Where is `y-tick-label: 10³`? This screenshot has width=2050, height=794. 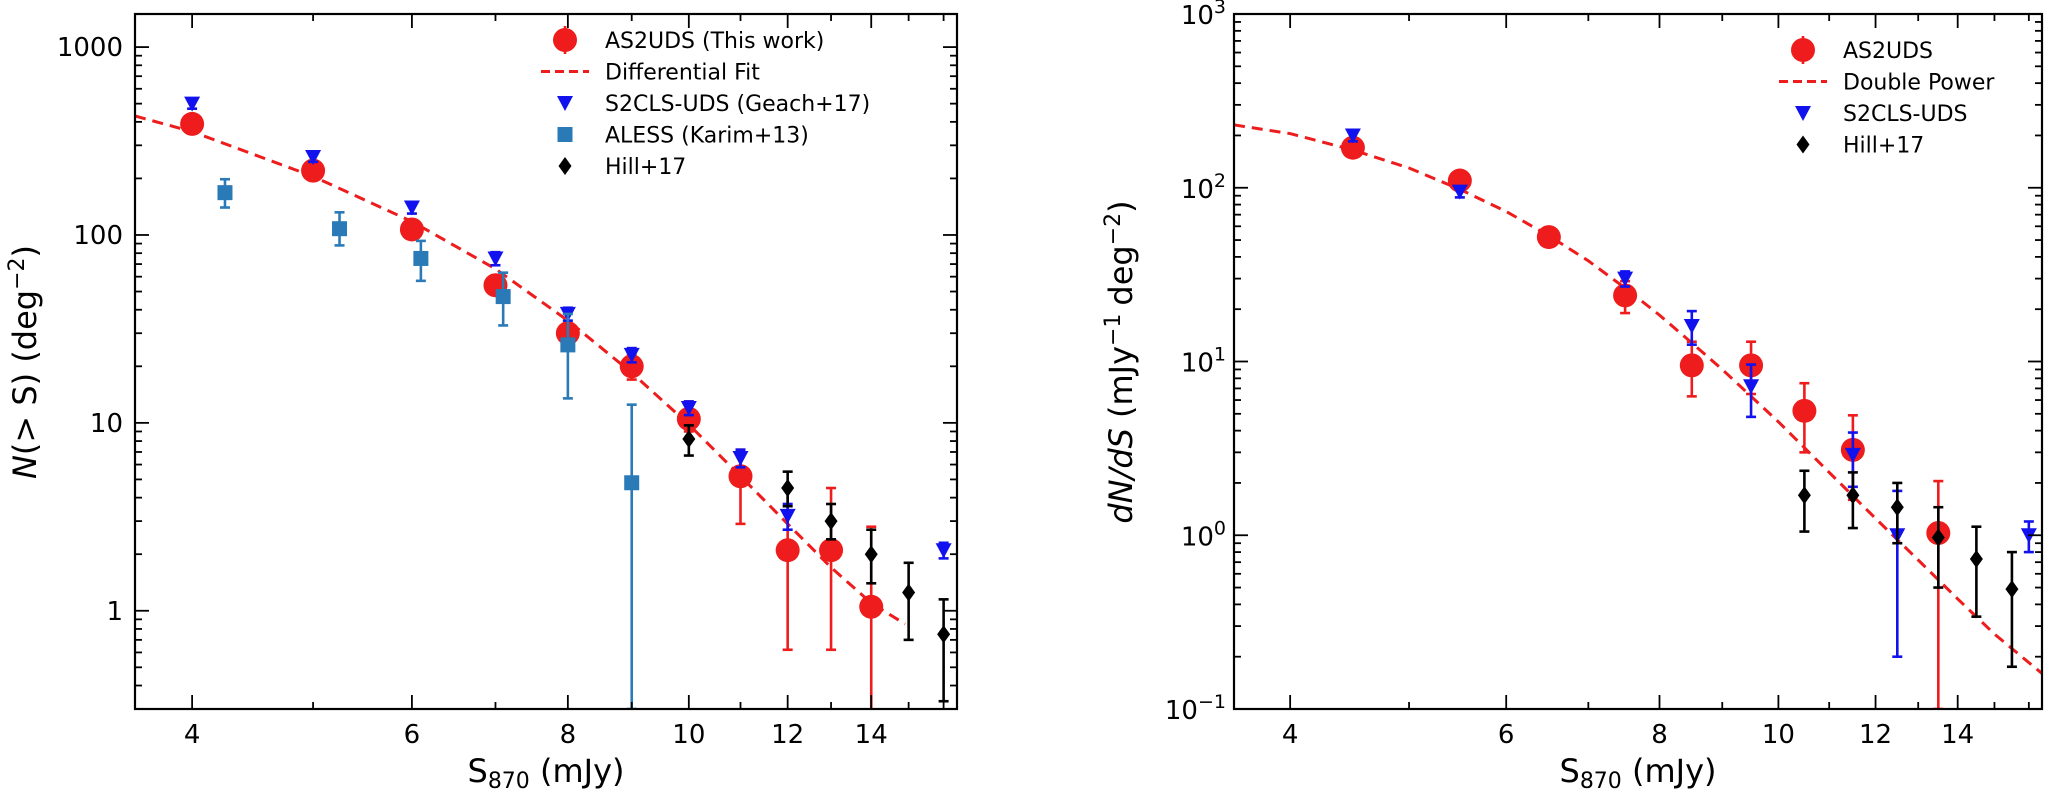 y-tick-label: 10³ is located at coordinates (1203, 15).